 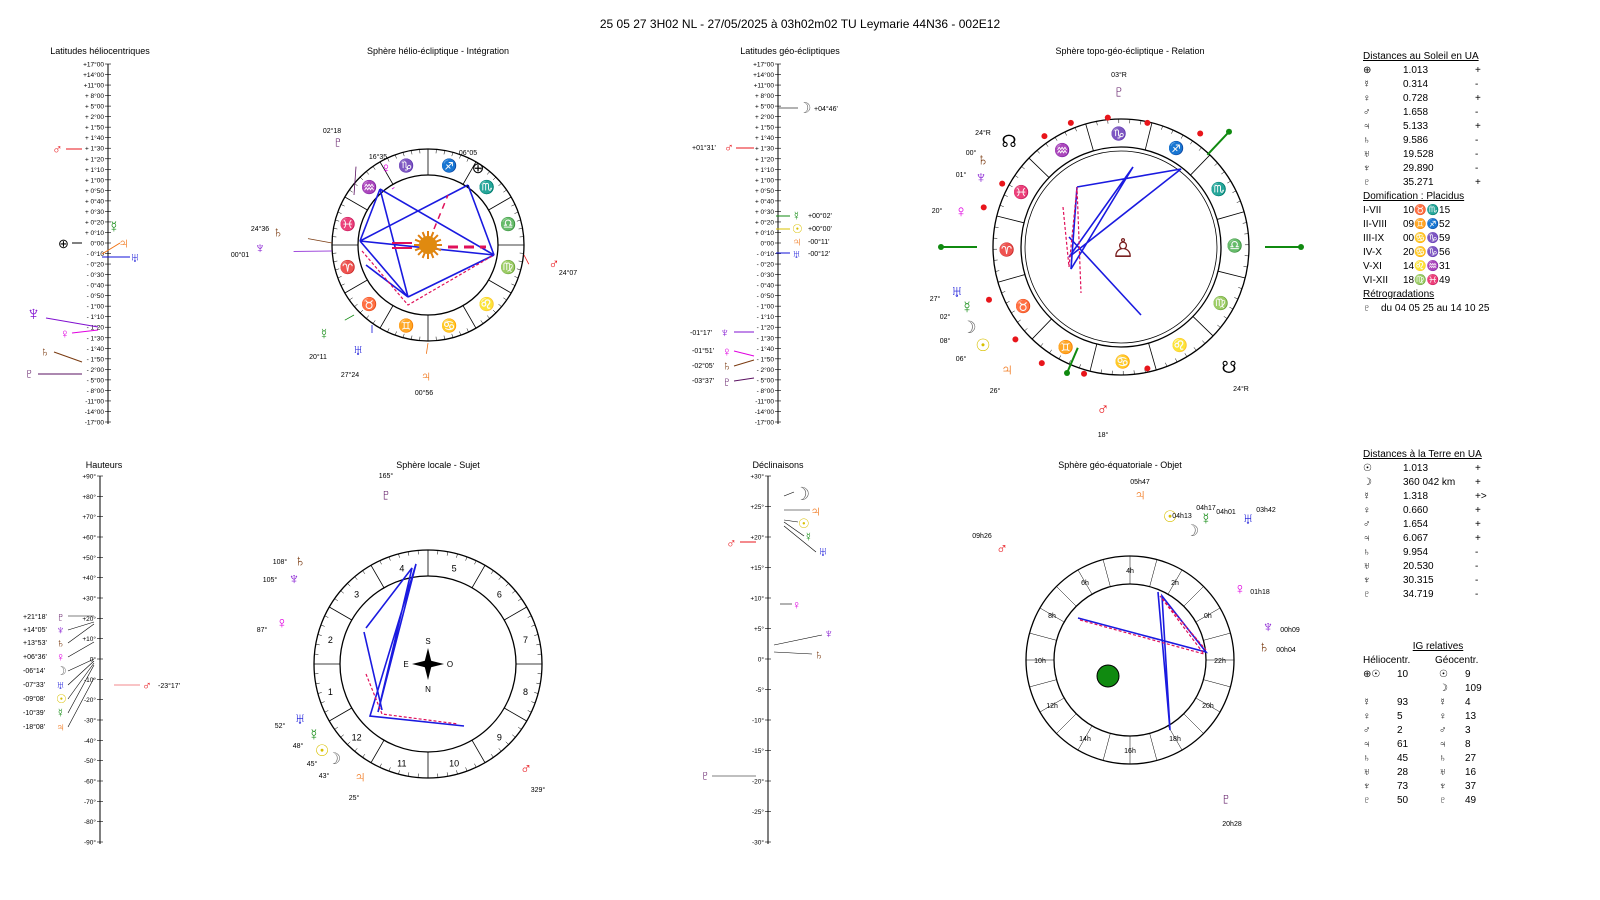 What do you see at coordinates (766, 370) in the screenshot?
I see `scale-tick-label: - 2°00` at bounding box center [766, 370].